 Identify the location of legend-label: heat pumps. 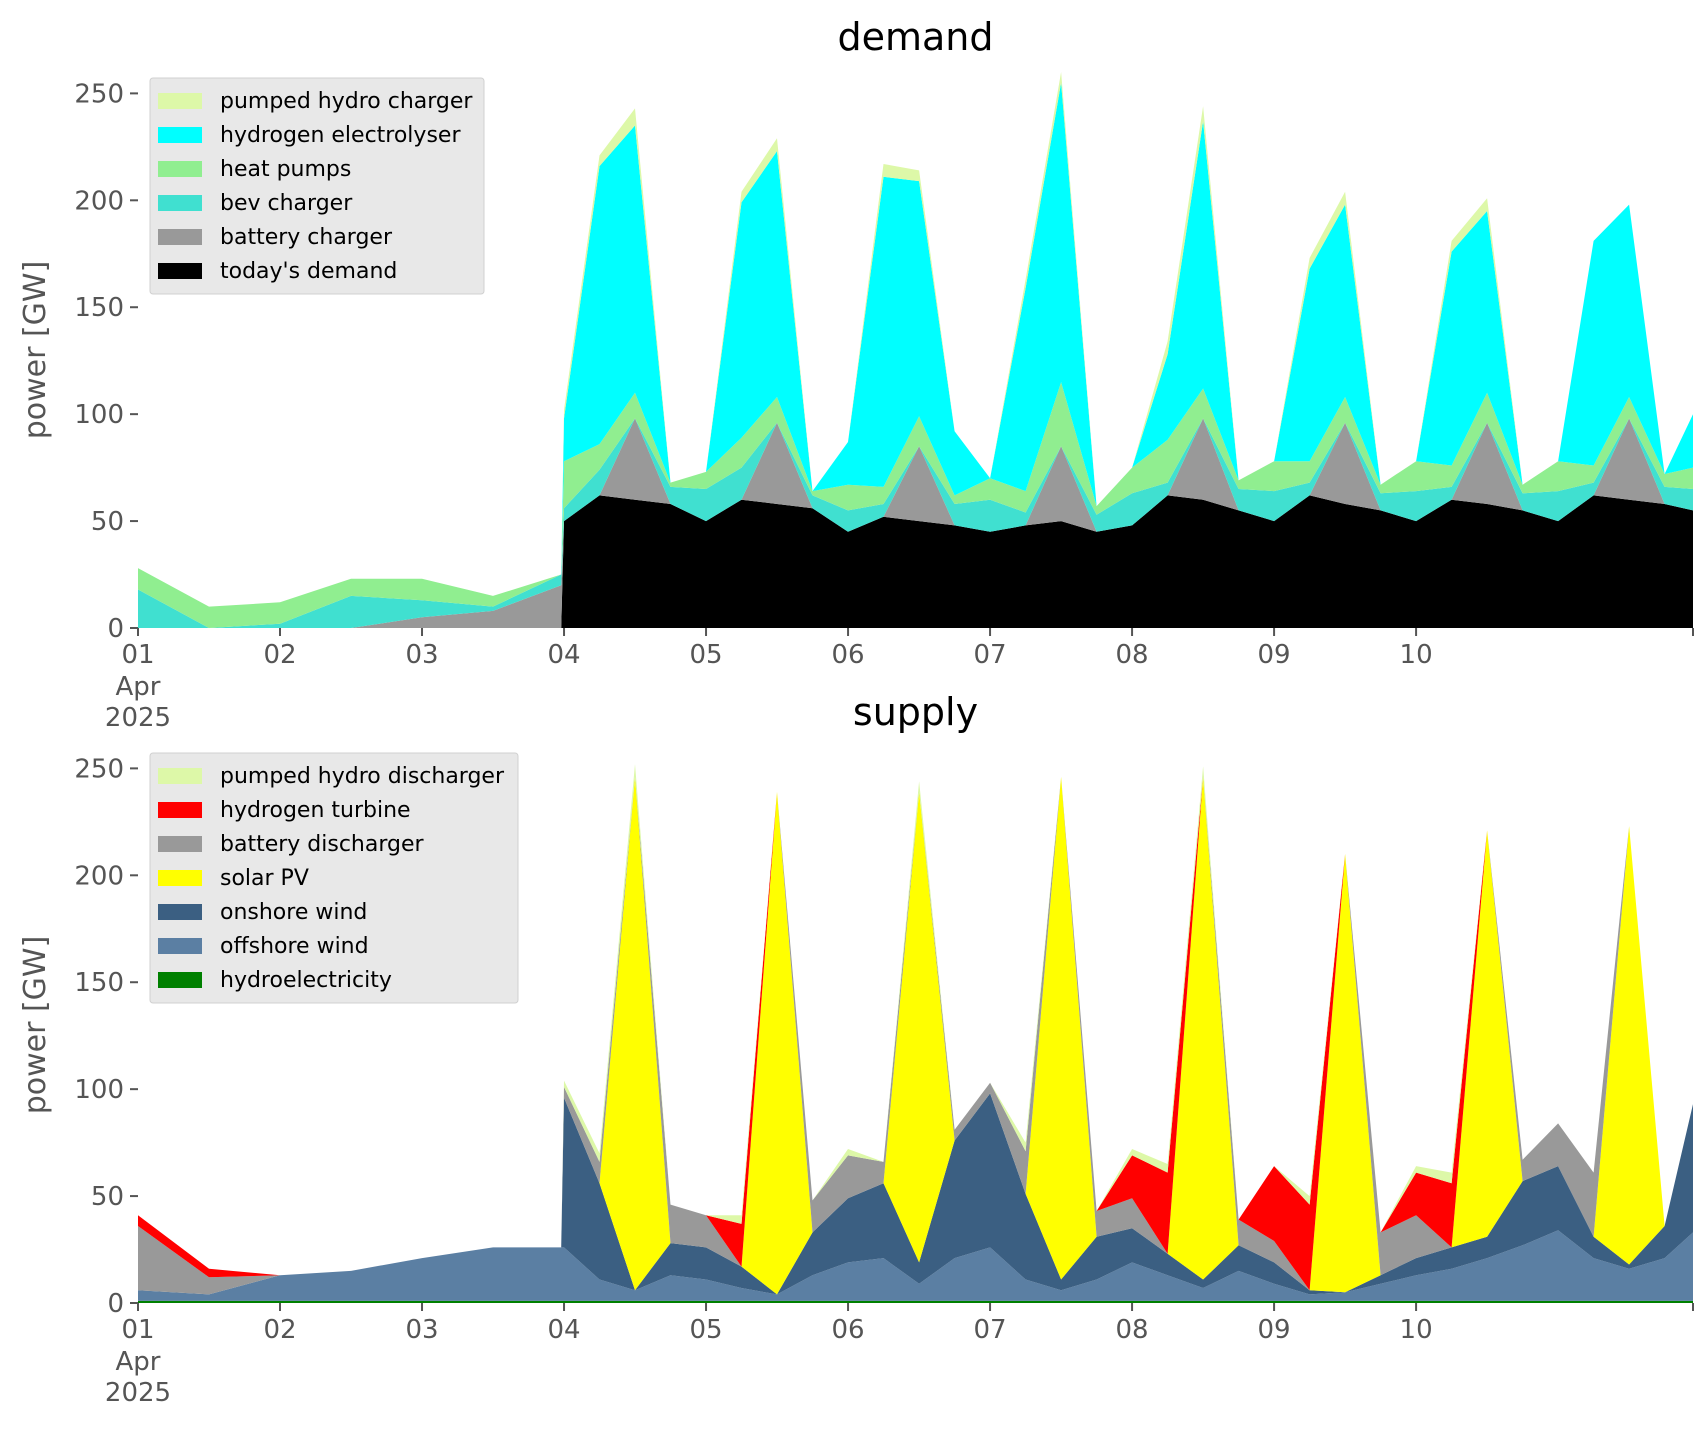
(285, 169).